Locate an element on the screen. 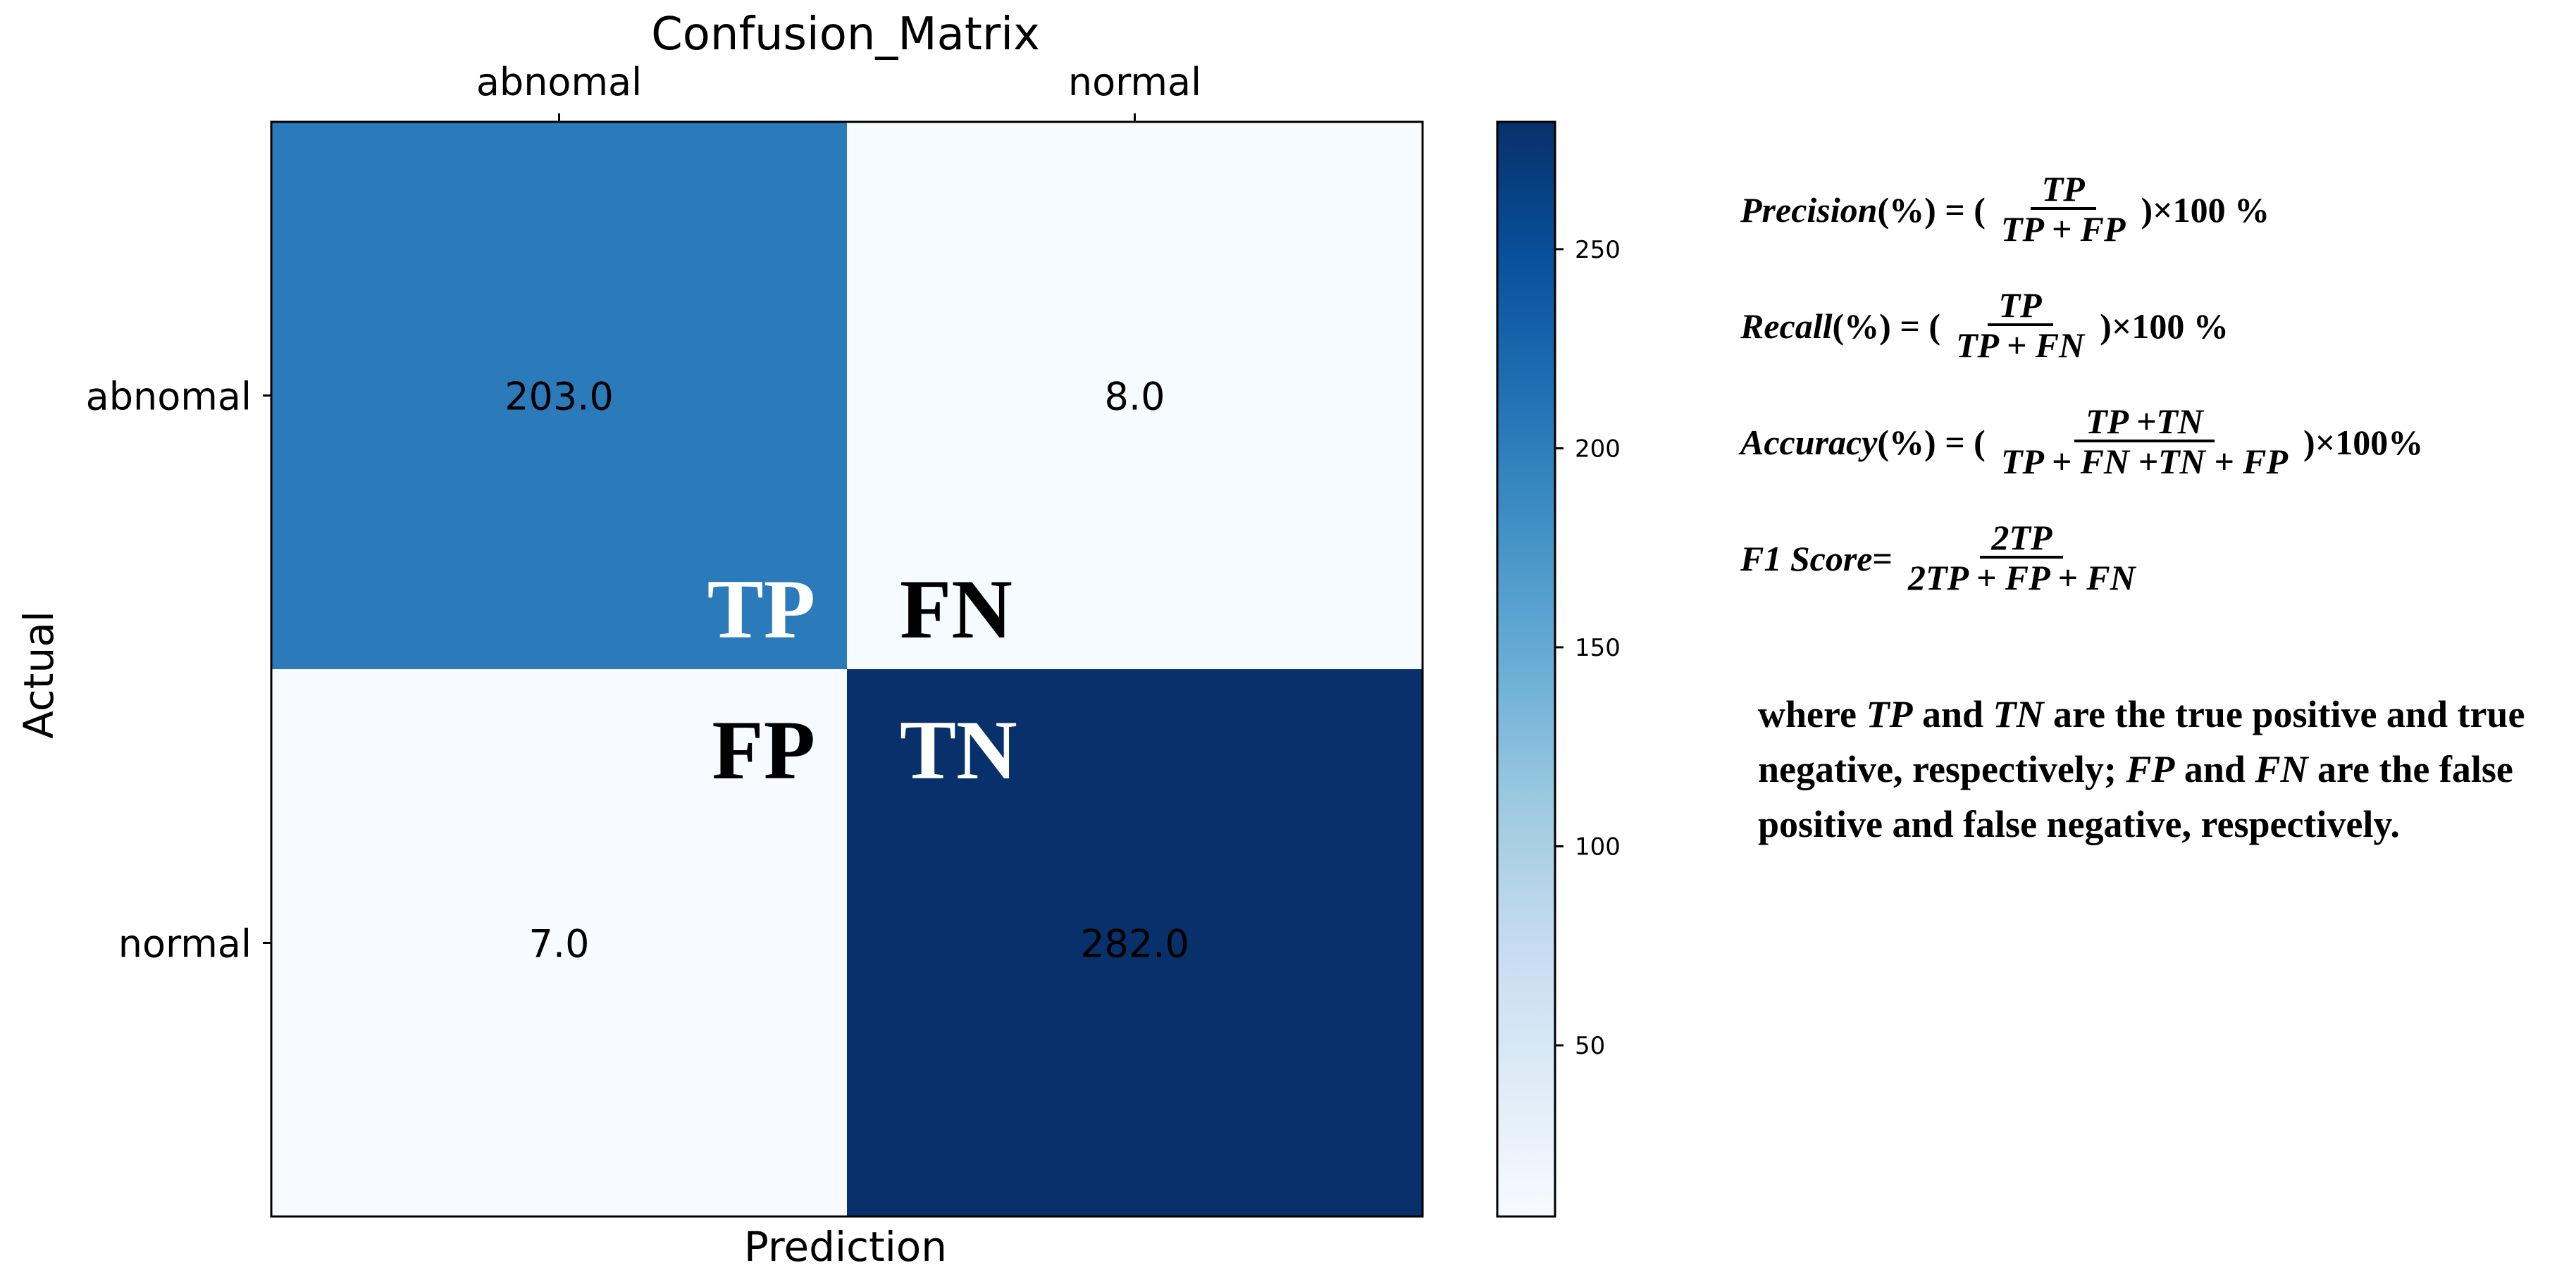 The image size is (2576, 1282). y-axis-label: Actual is located at coordinates (39, 675).